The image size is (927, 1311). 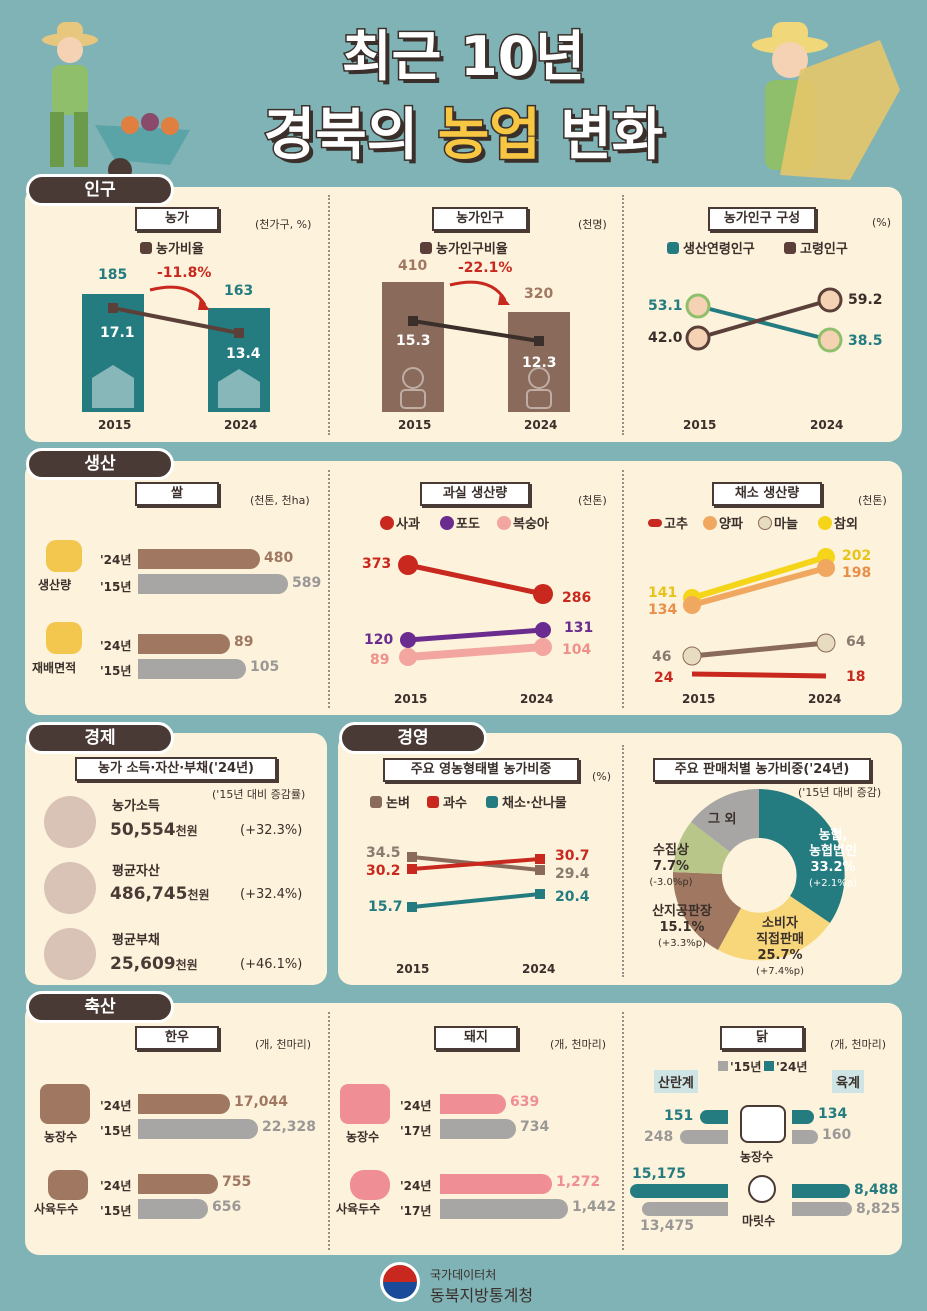 I want to click on peach-icon, so click(x=543, y=647).